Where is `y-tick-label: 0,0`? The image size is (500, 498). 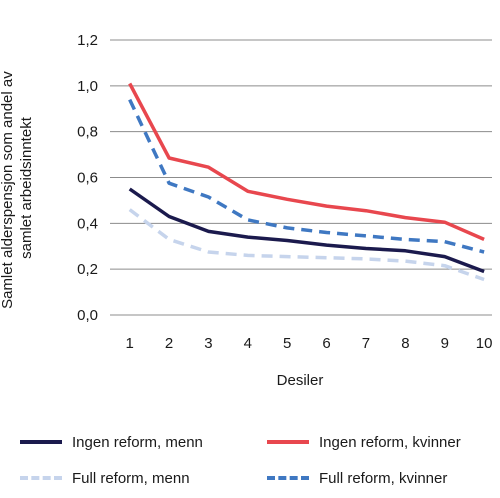
y-tick-label: 0,0 is located at coordinates (87, 315).